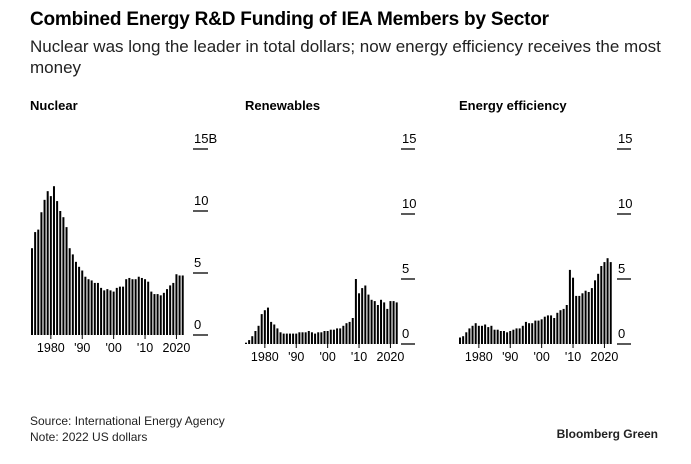  I want to click on y-tick-label: 15B, so click(205, 138).